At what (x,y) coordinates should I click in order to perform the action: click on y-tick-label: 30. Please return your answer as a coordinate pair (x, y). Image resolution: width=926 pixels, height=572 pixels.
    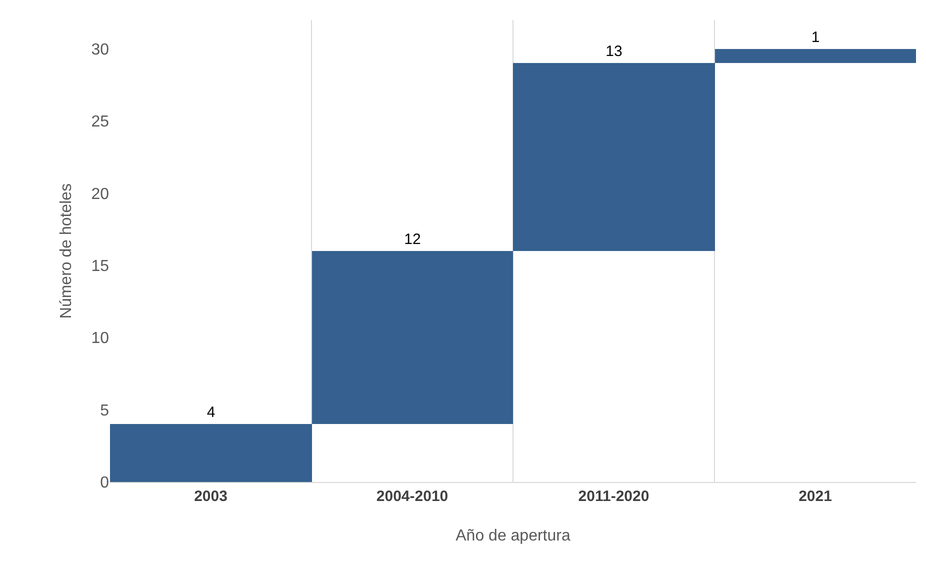
    Looking at the image, I should click on (100, 49).